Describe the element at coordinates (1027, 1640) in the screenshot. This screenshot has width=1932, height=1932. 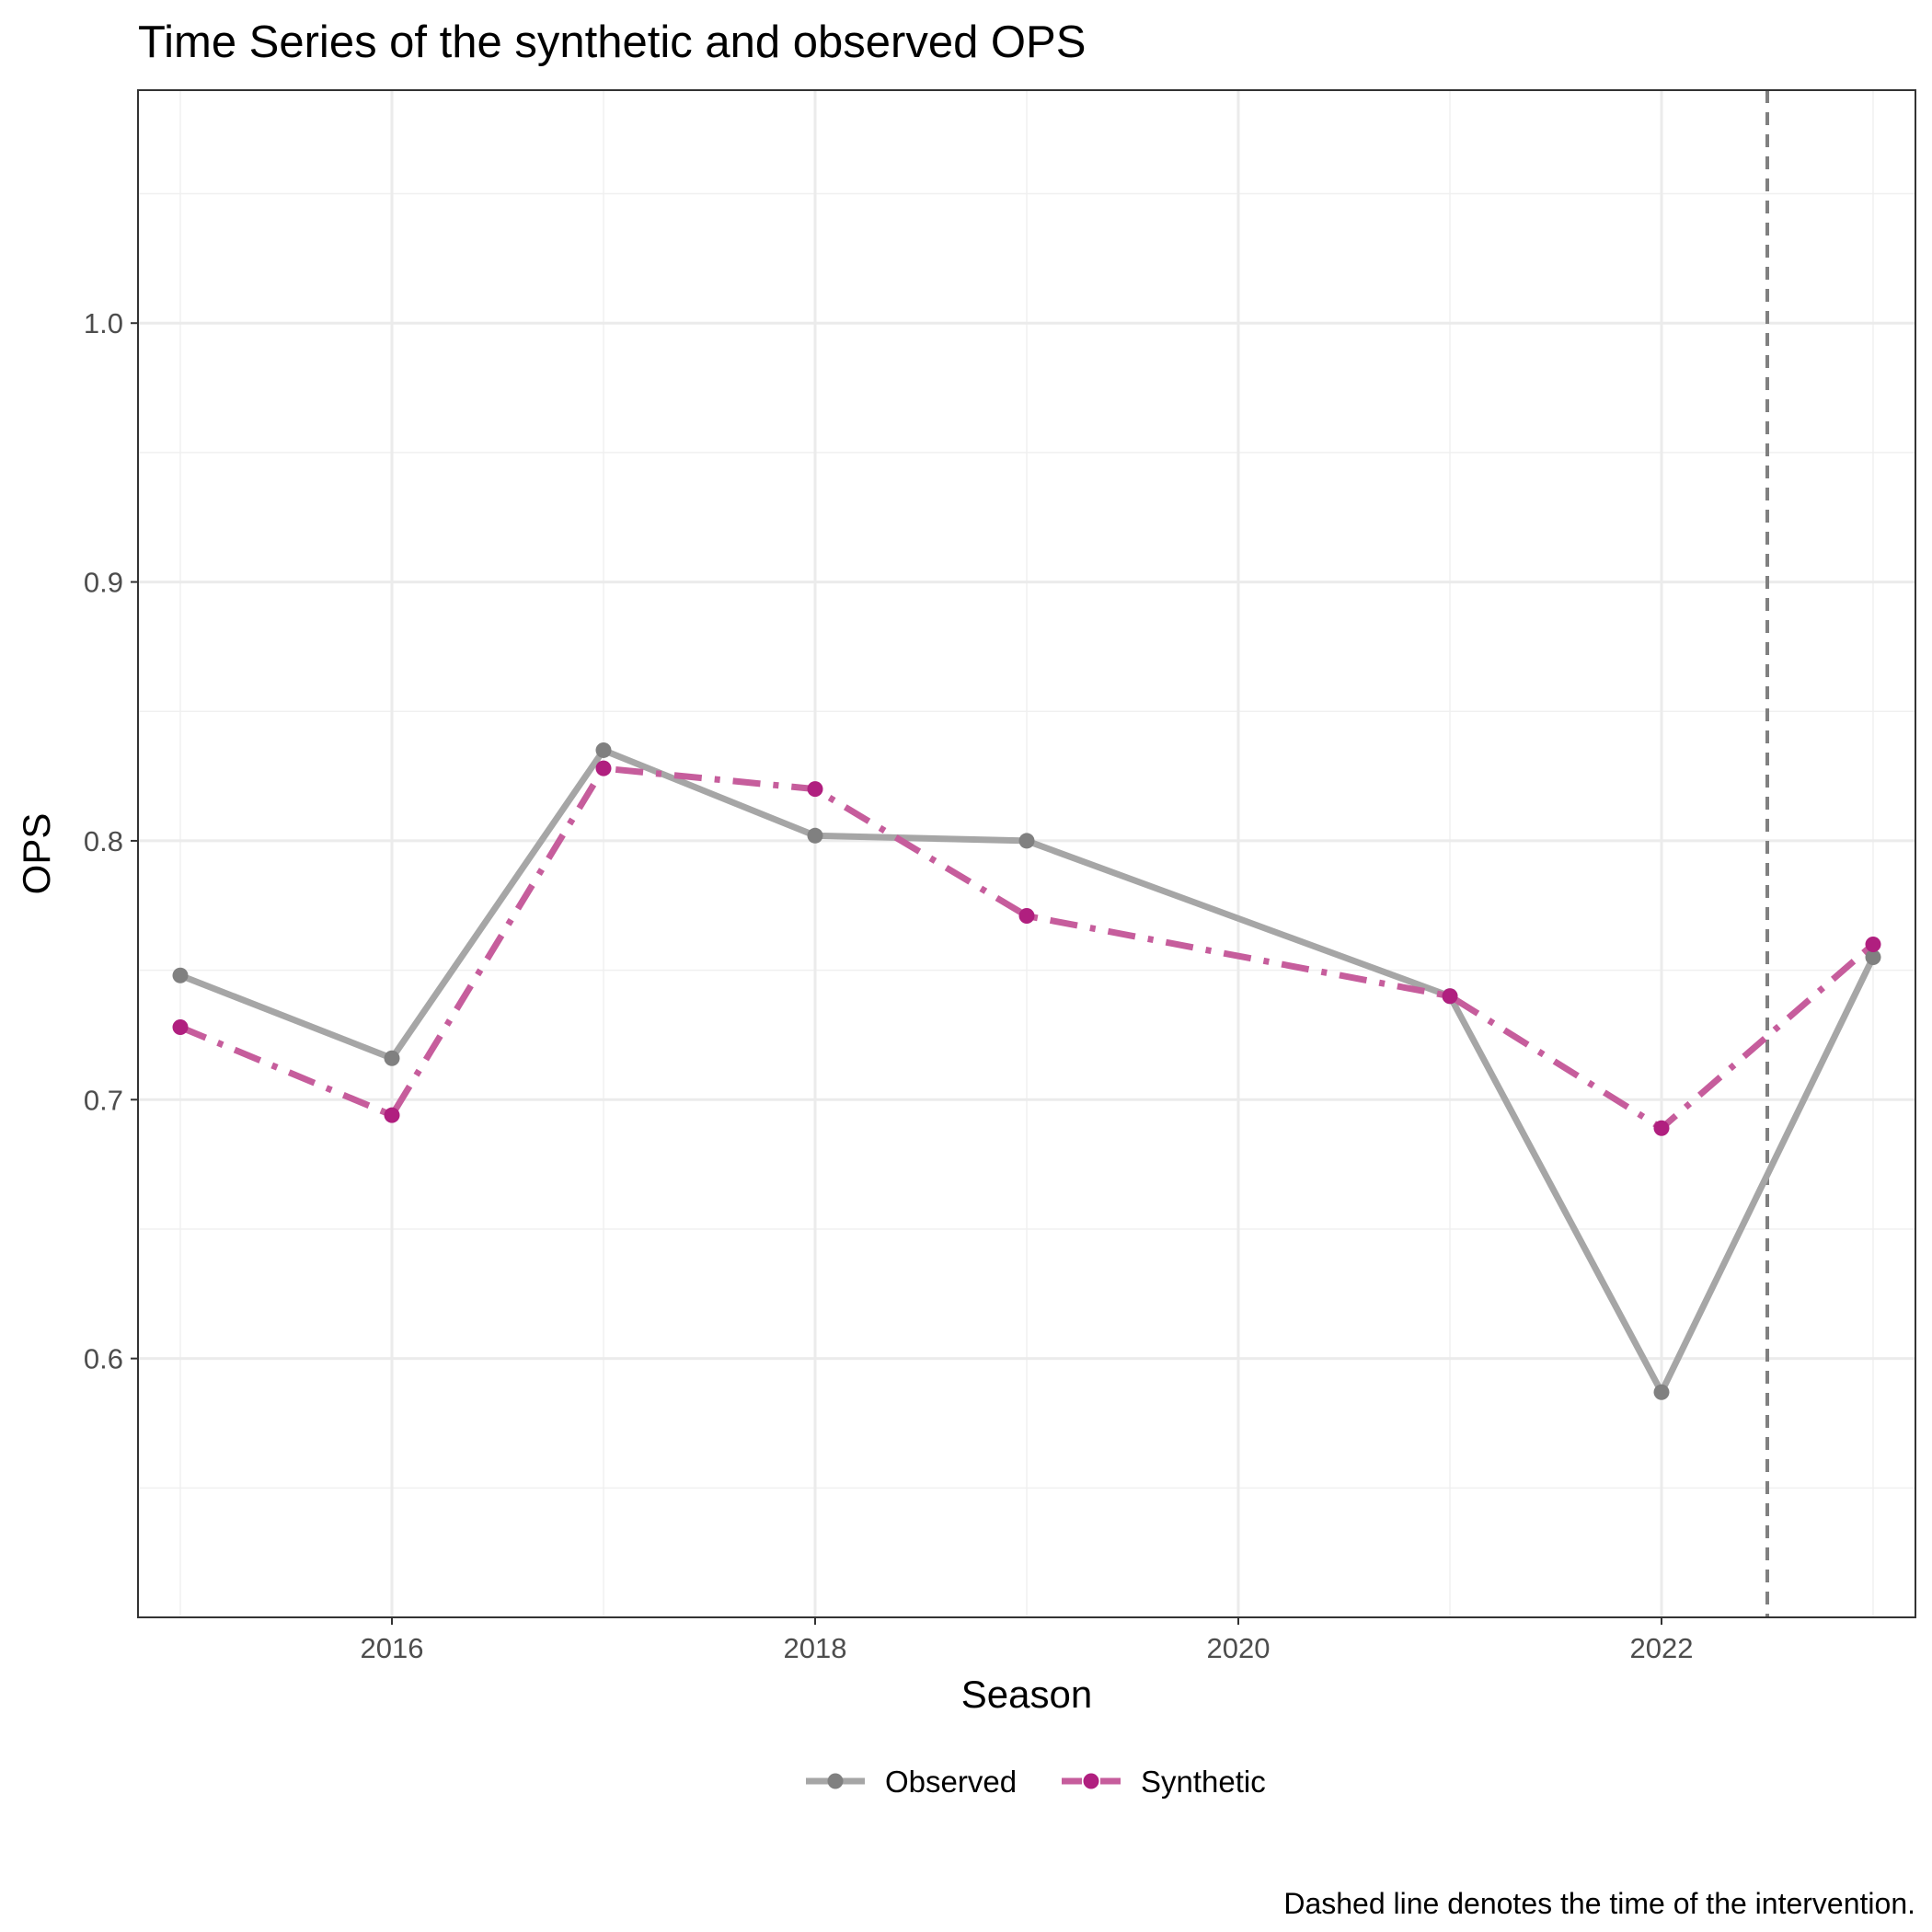
I see `x-axis-ticks: 2016 2018 2020 2022` at that location.